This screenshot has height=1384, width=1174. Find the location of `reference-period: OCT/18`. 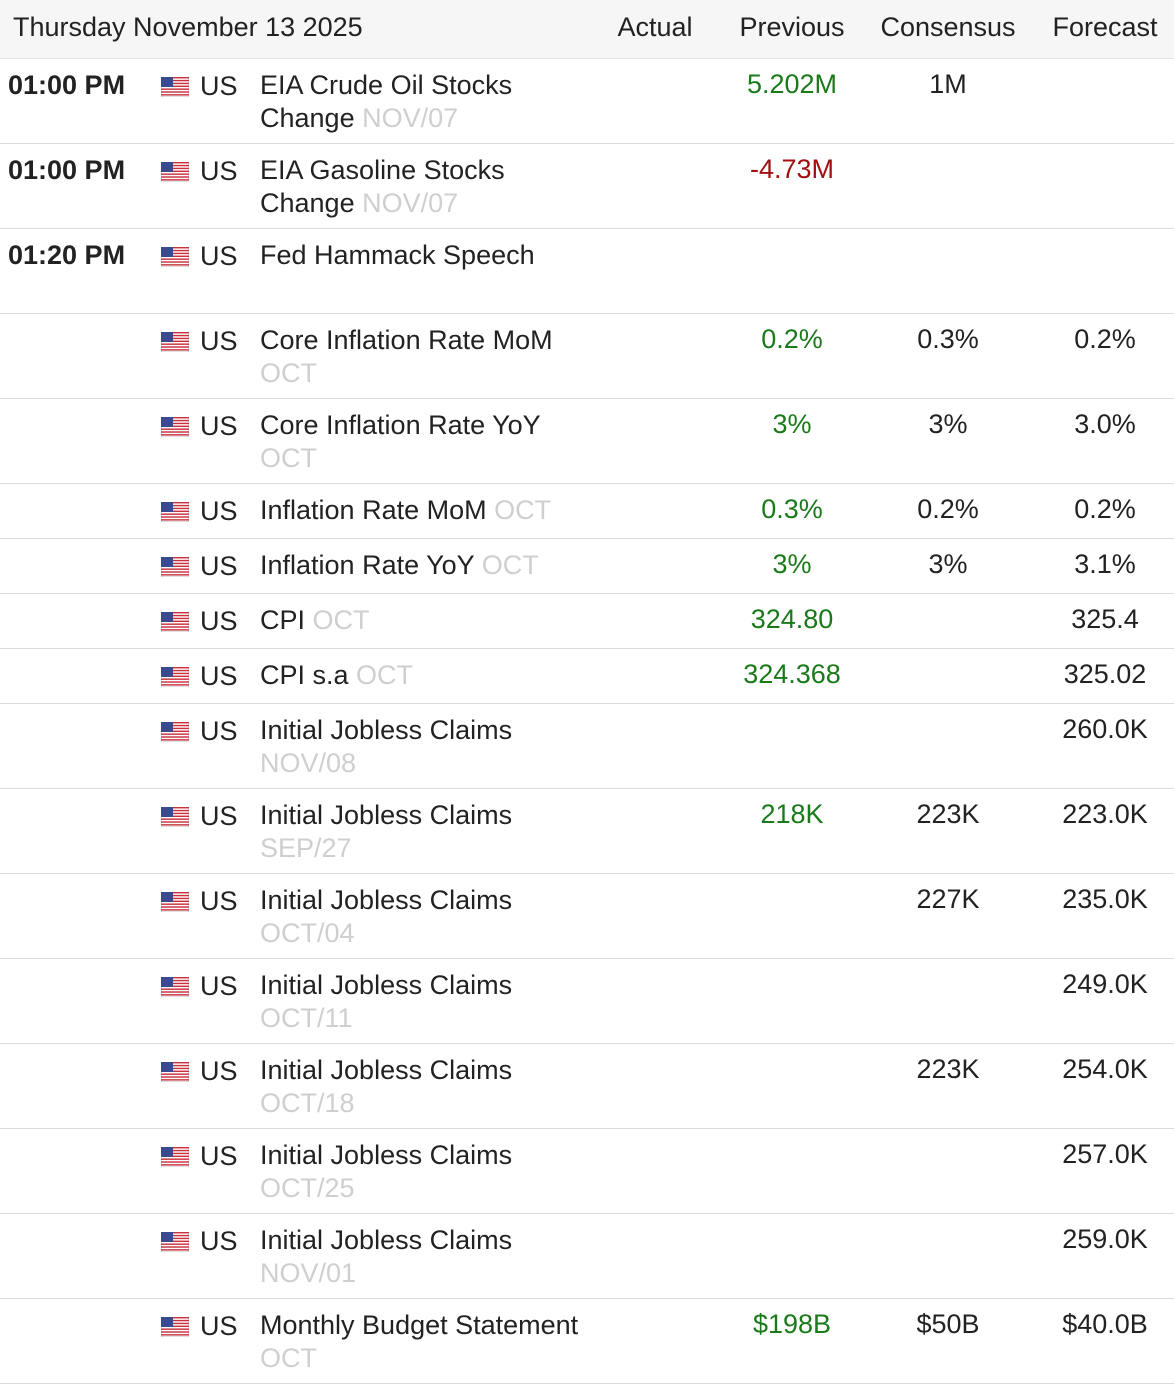

reference-period: OCT/18 is located at coordinates (307, 1103).